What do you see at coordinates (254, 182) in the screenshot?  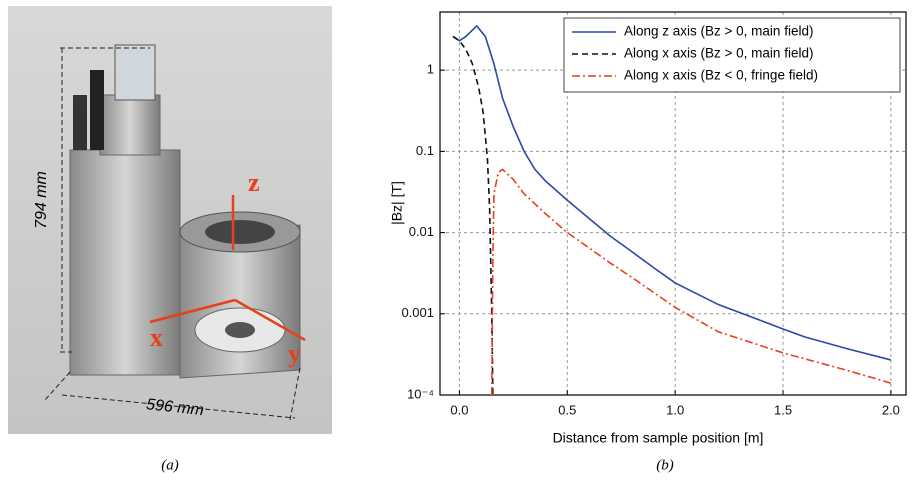 I see `axis-letter: z` at bounding box center [254, 182].